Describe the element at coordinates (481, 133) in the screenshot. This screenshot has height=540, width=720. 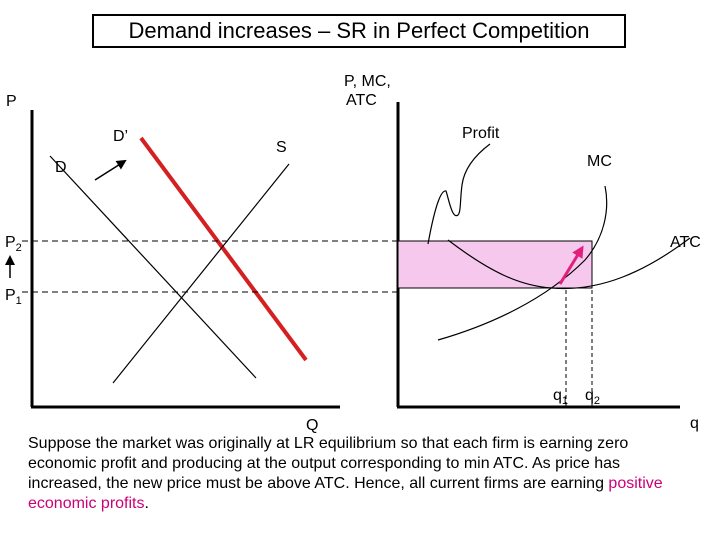
I see `profit-label: Profit` at that location.